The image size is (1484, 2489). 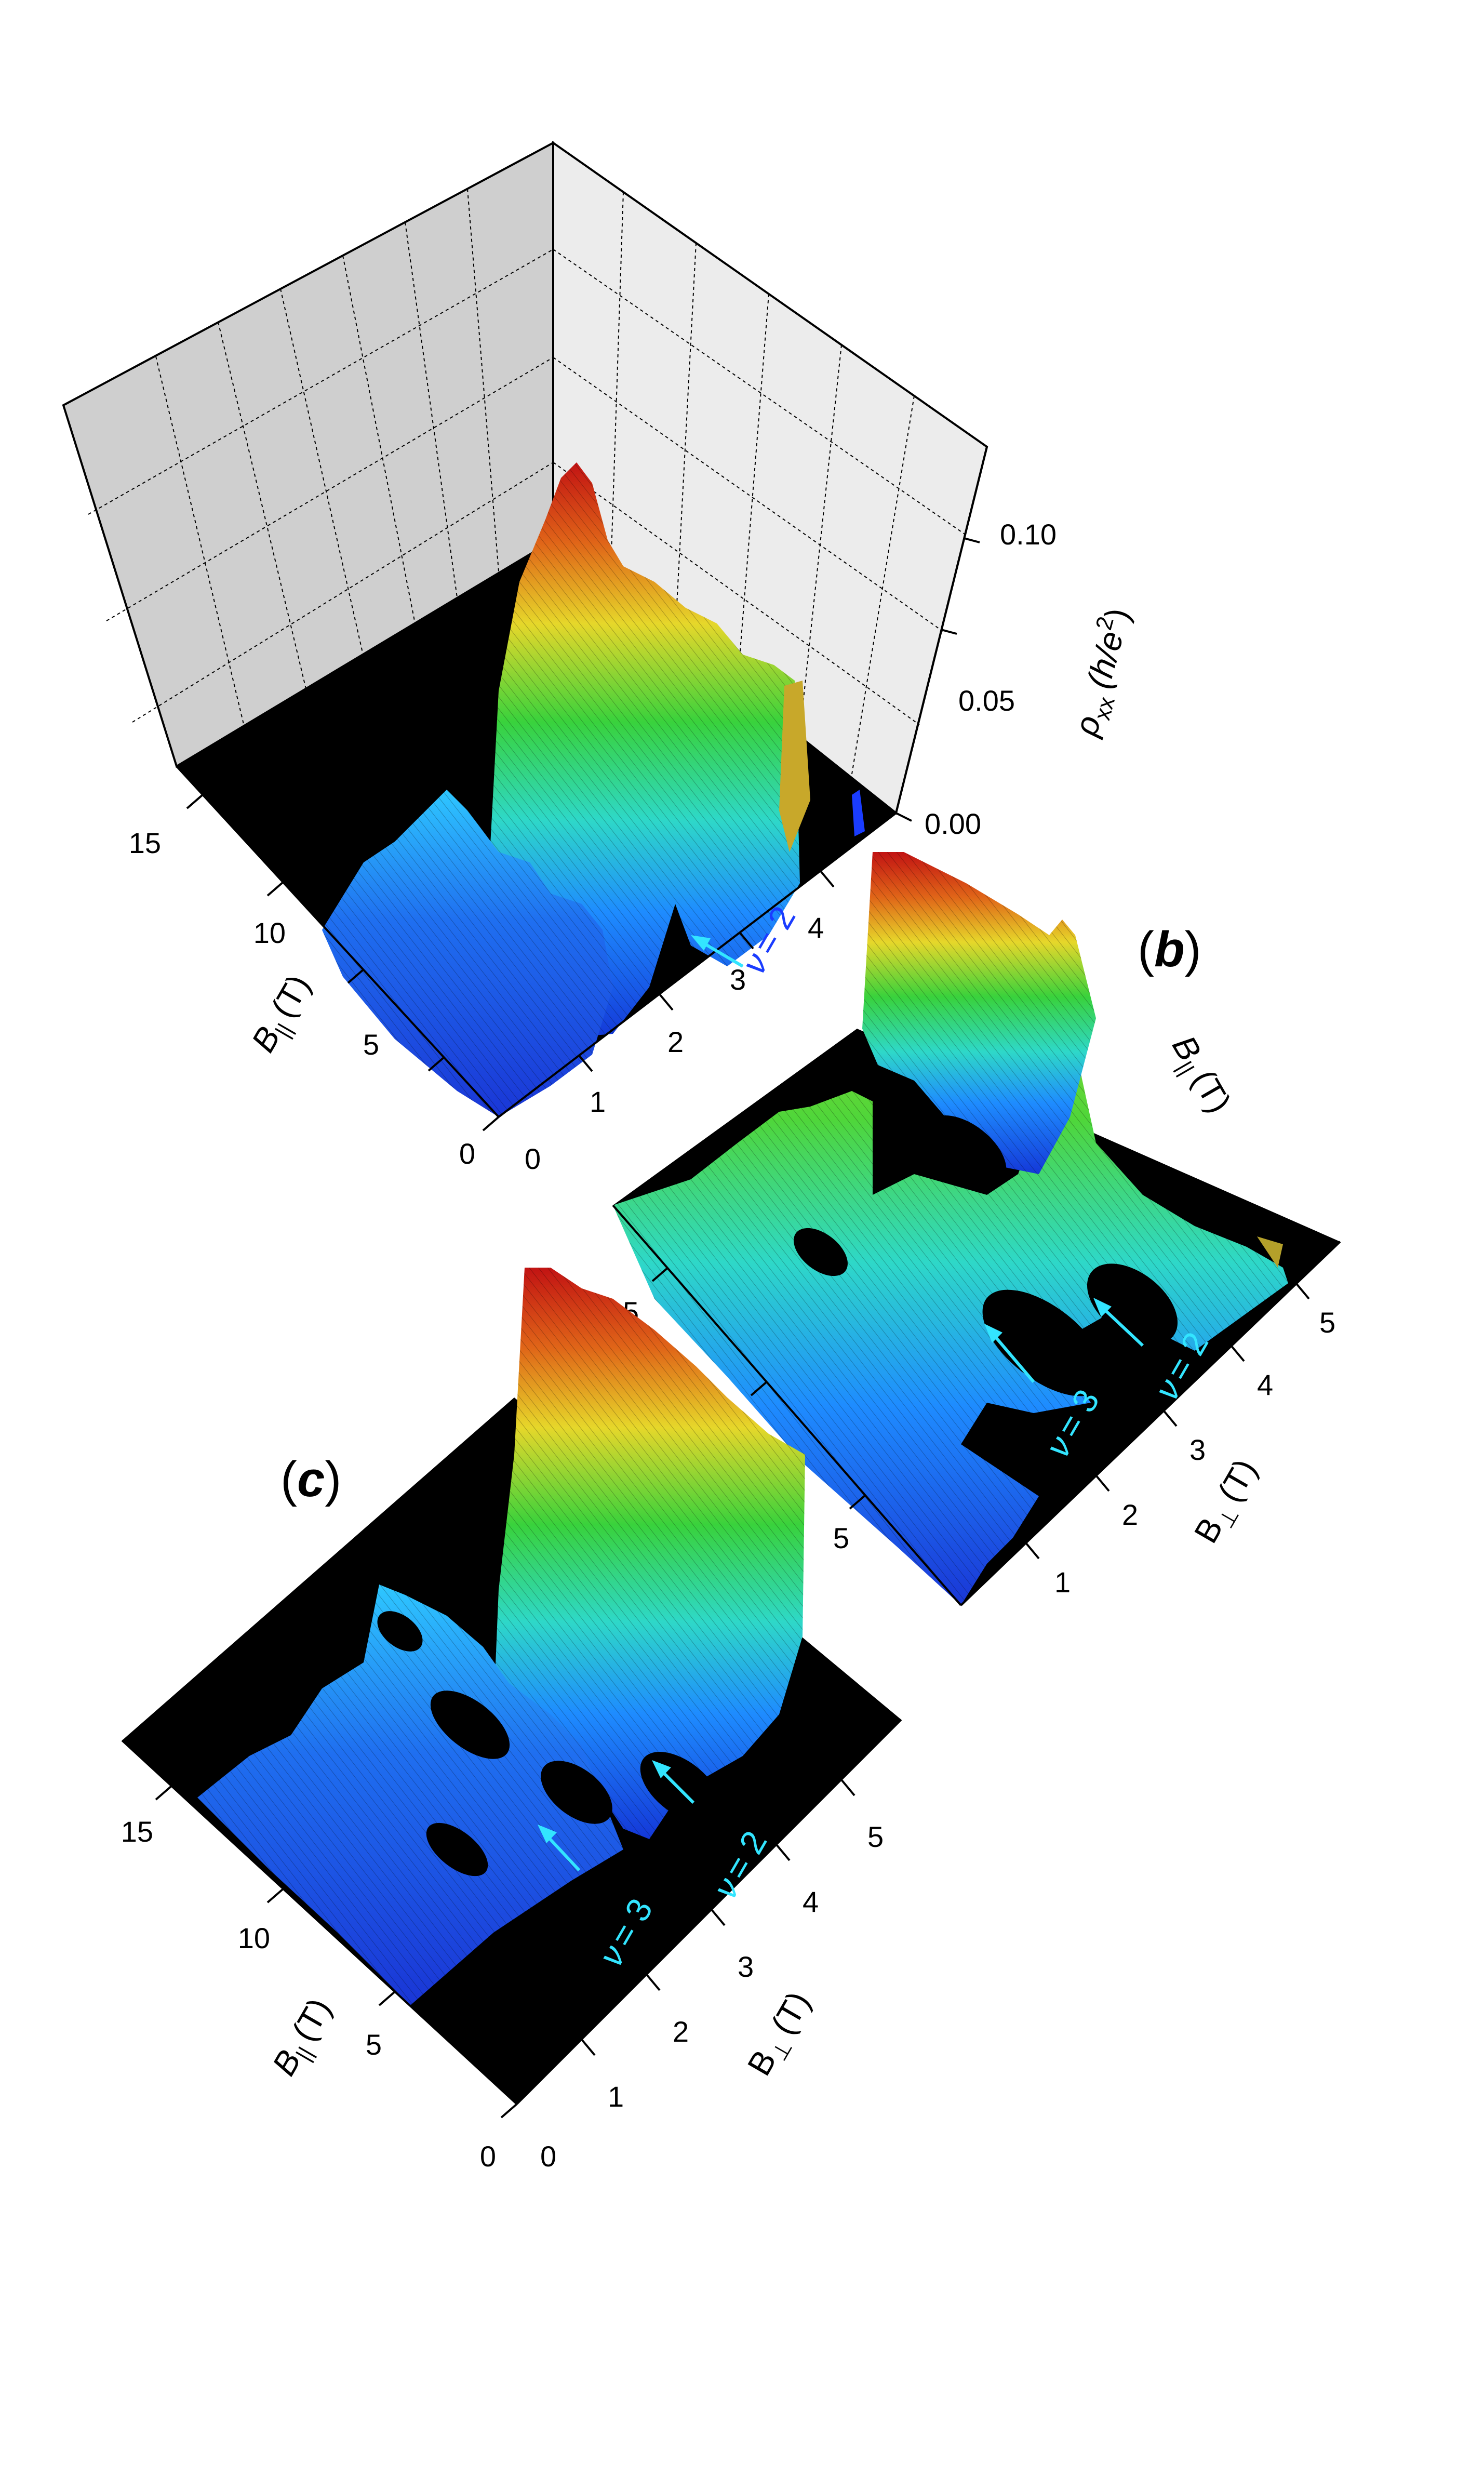 What do you see at coordinates (488, 2156) in the screenshot?
I see `tick-c-bpar-0: 0` at bounding box center [488, 2156].